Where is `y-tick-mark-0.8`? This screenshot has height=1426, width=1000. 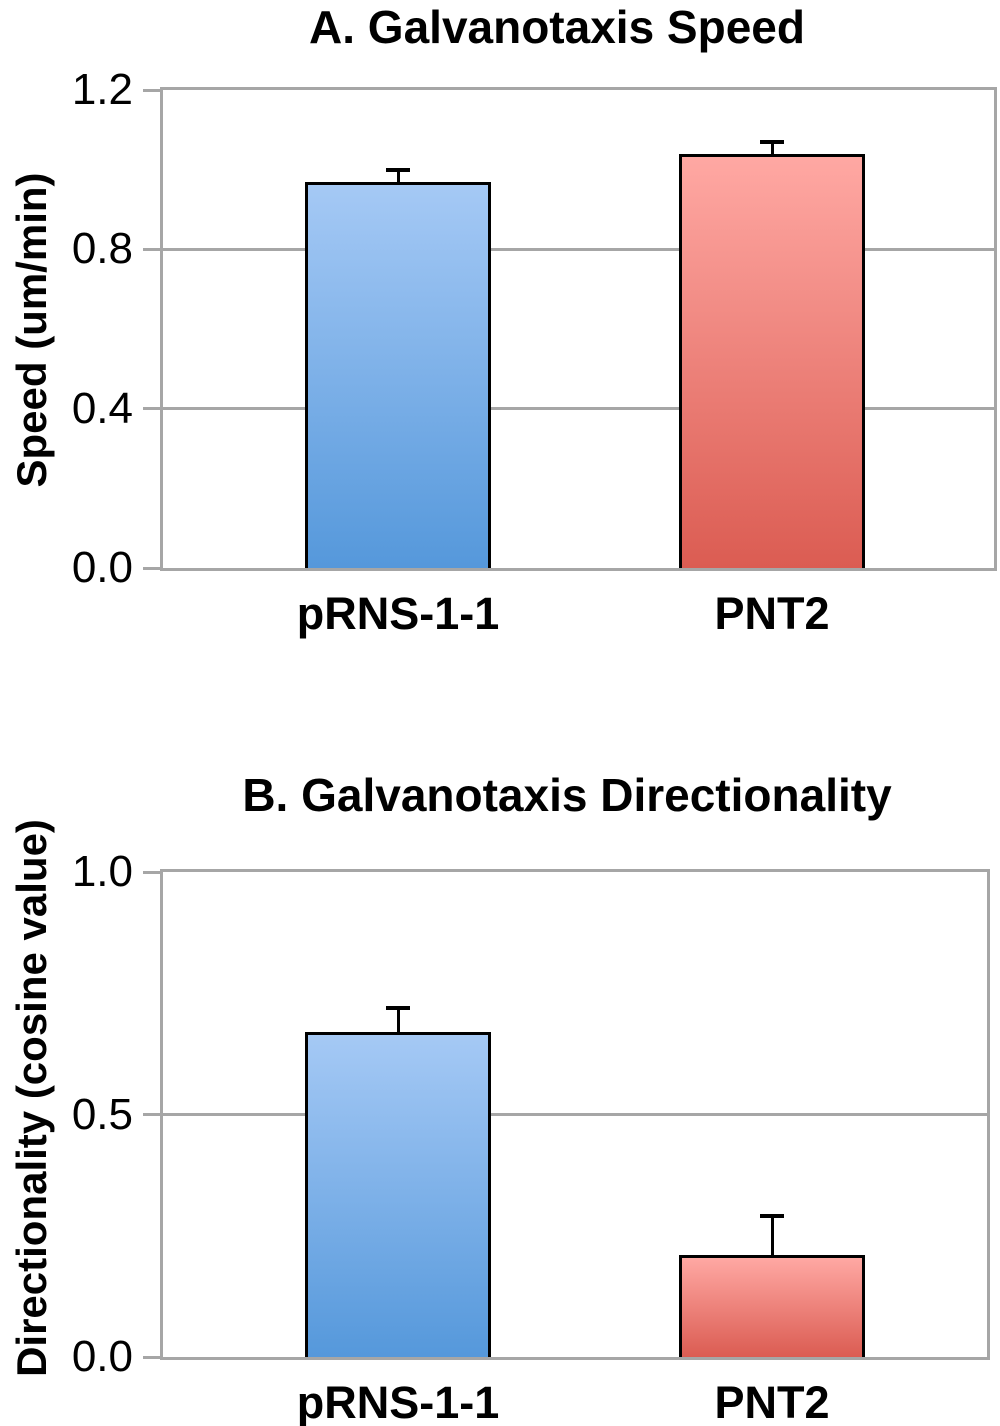
y-tick-mark-0.8 is located at coordinates (151, 249).